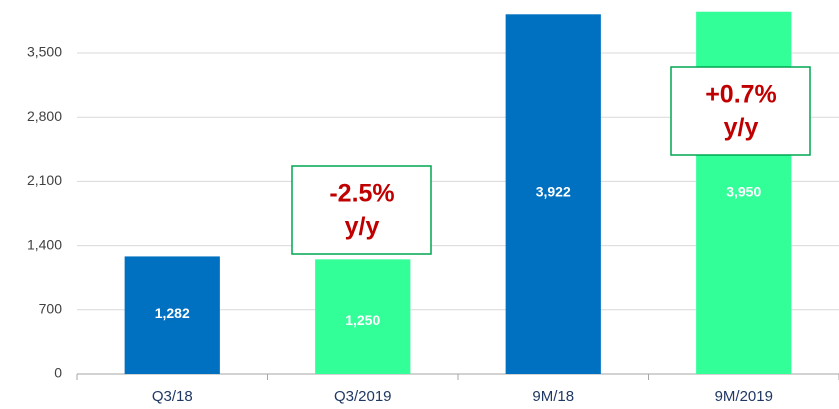  What do you see at coordinates (743, 192) in the screenshot?
I see `value-label: 3,950` at bounding box center [743, 192].